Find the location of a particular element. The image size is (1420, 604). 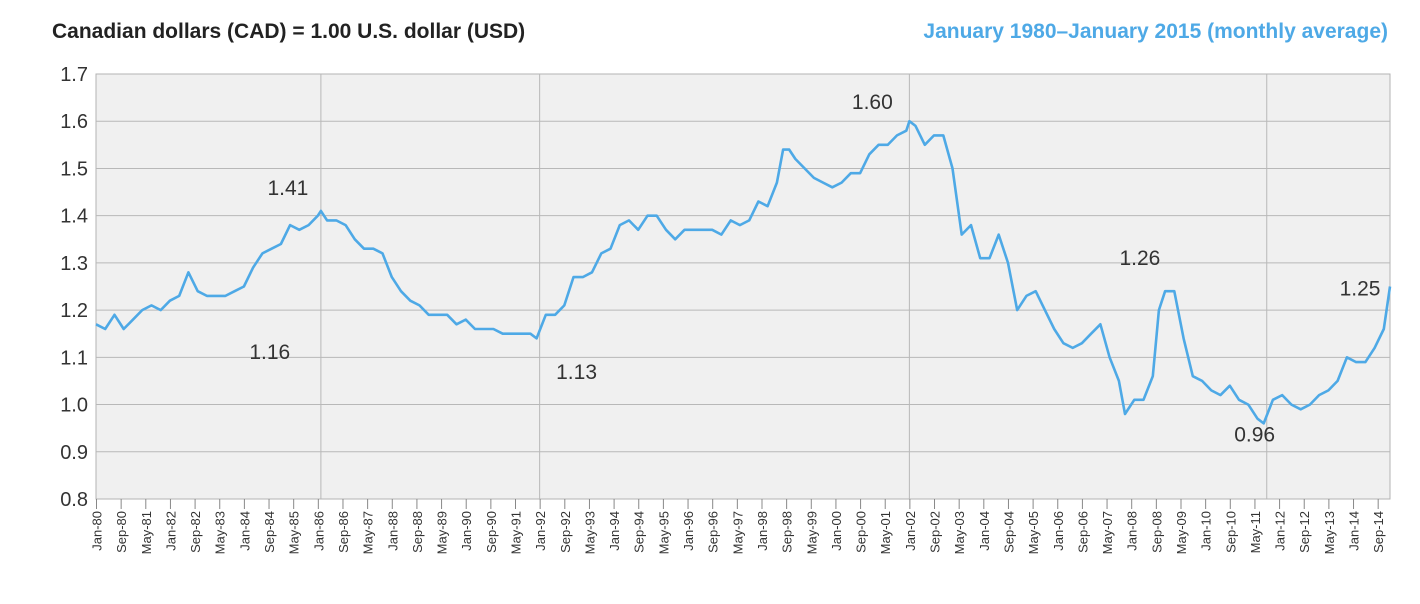

x-tick-label: Sep-06 is located at coordinates (1082, 532).